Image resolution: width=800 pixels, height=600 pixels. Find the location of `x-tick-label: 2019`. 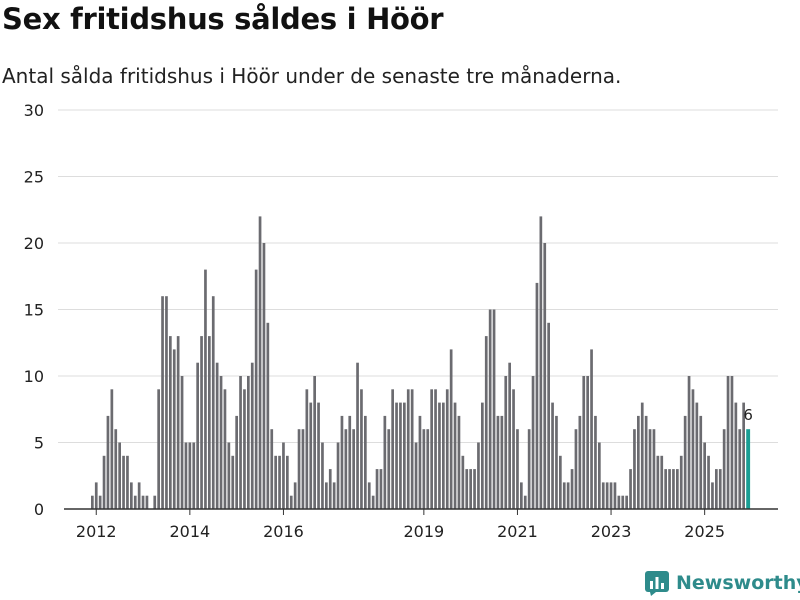

x-tick-label: 2019 is located at coordinates (423, 531).